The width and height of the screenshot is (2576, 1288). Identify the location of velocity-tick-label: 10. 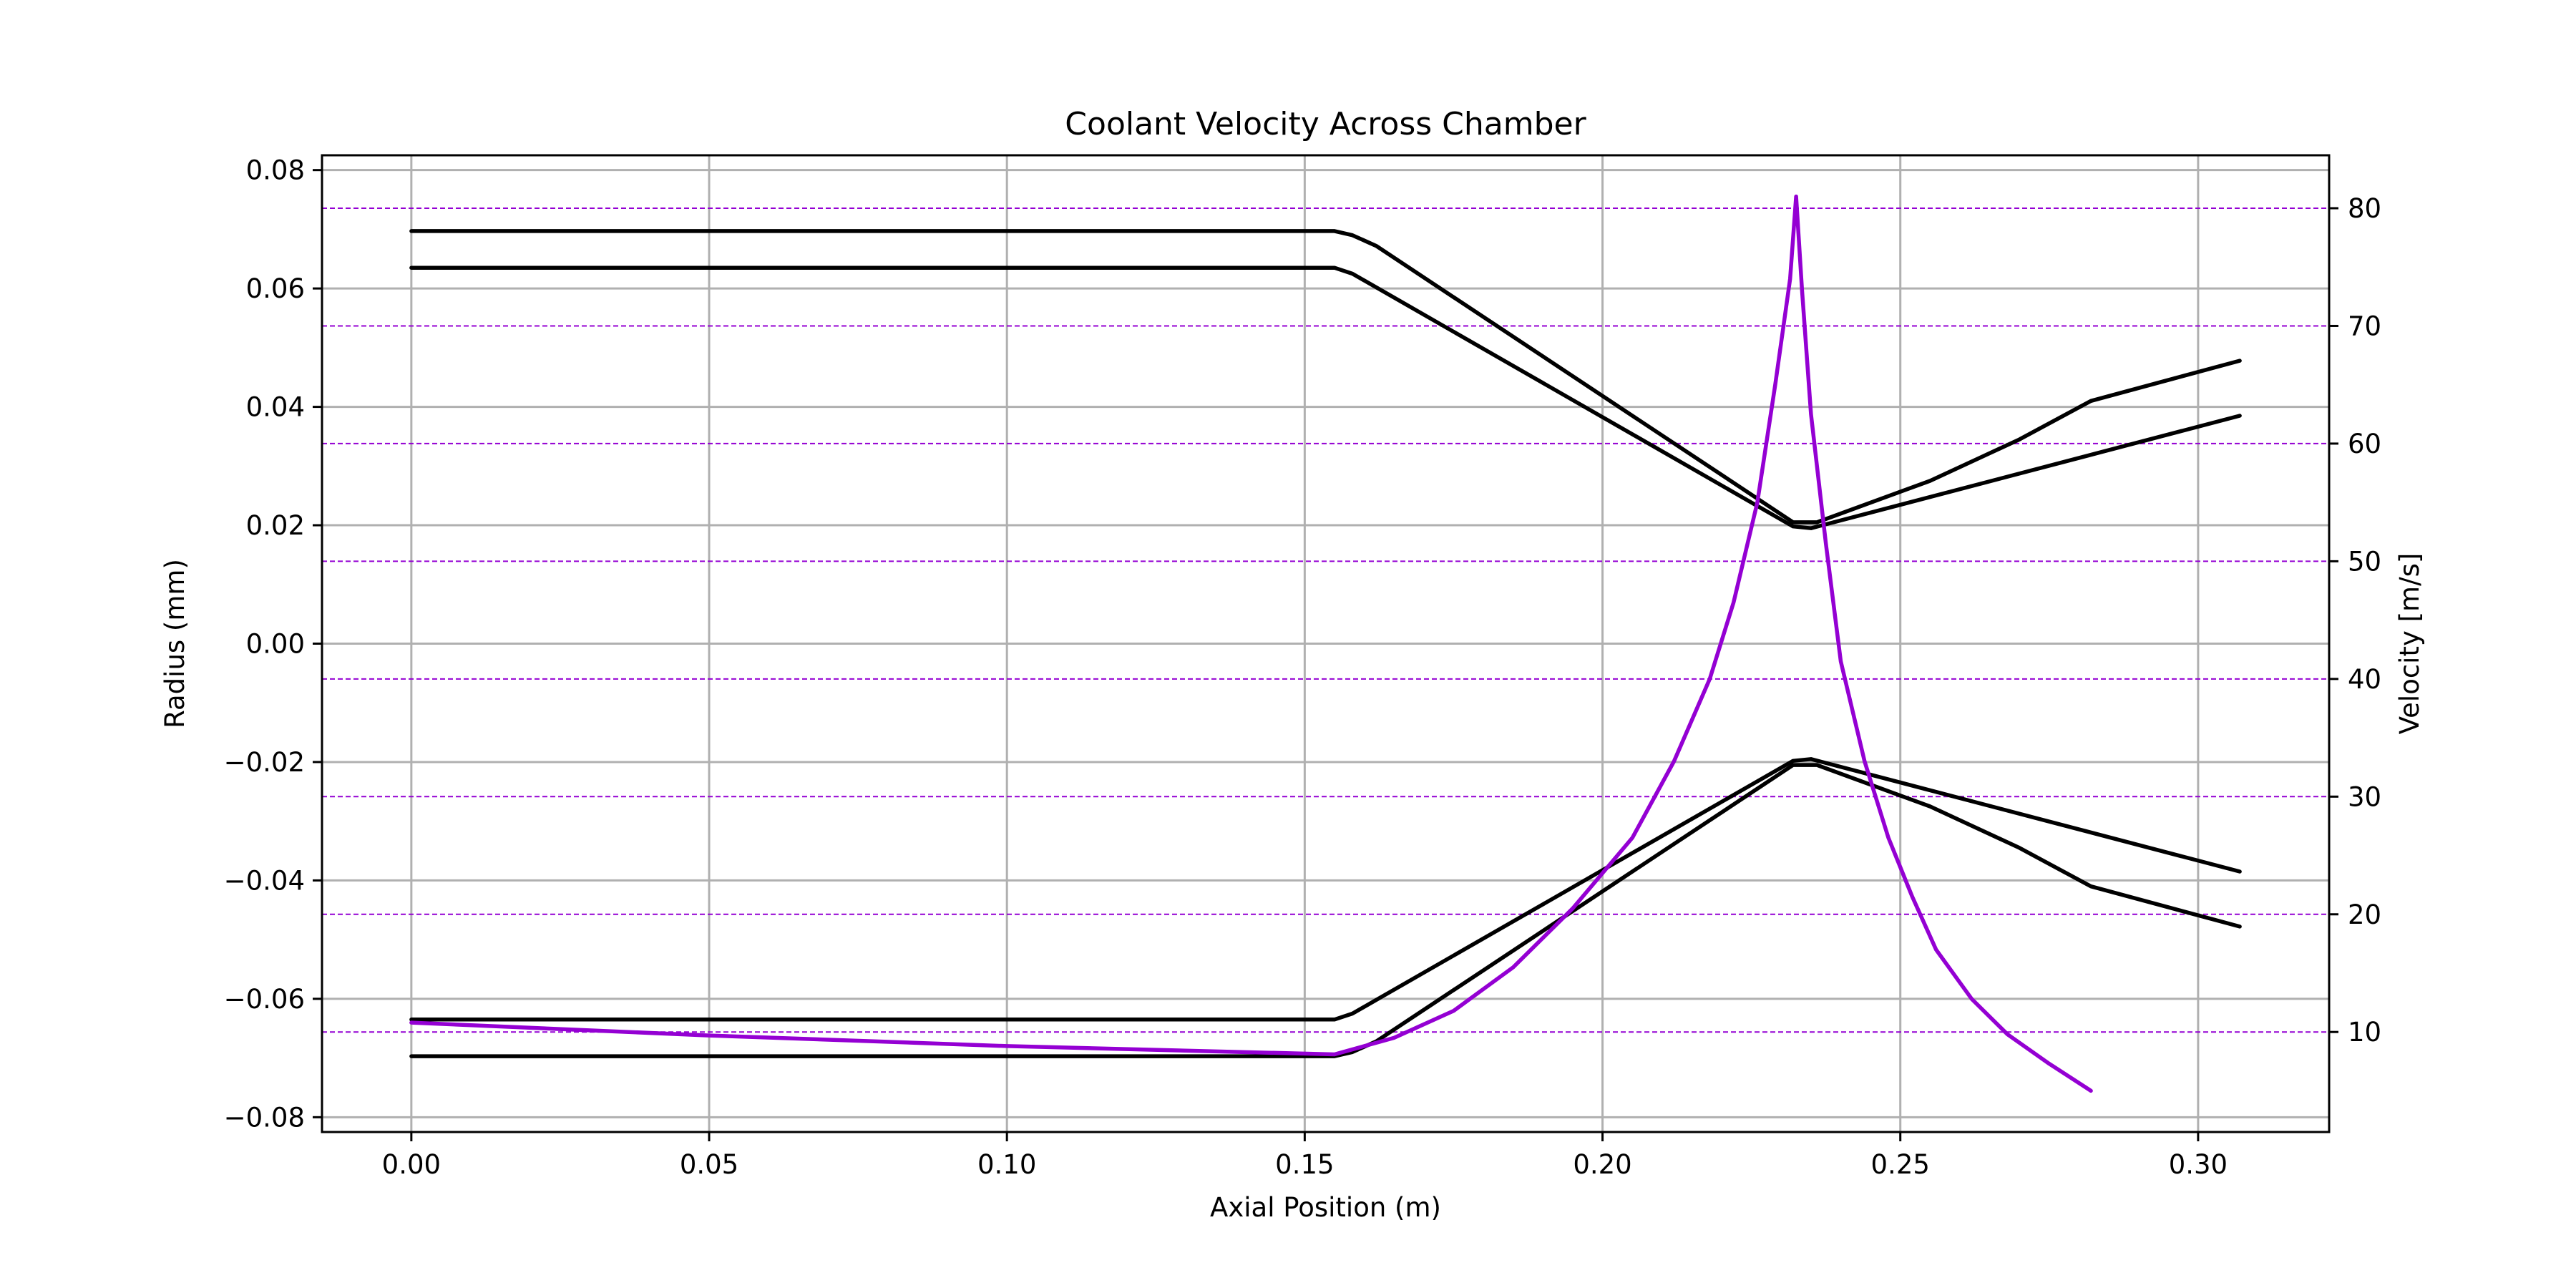
(2364, 1032).